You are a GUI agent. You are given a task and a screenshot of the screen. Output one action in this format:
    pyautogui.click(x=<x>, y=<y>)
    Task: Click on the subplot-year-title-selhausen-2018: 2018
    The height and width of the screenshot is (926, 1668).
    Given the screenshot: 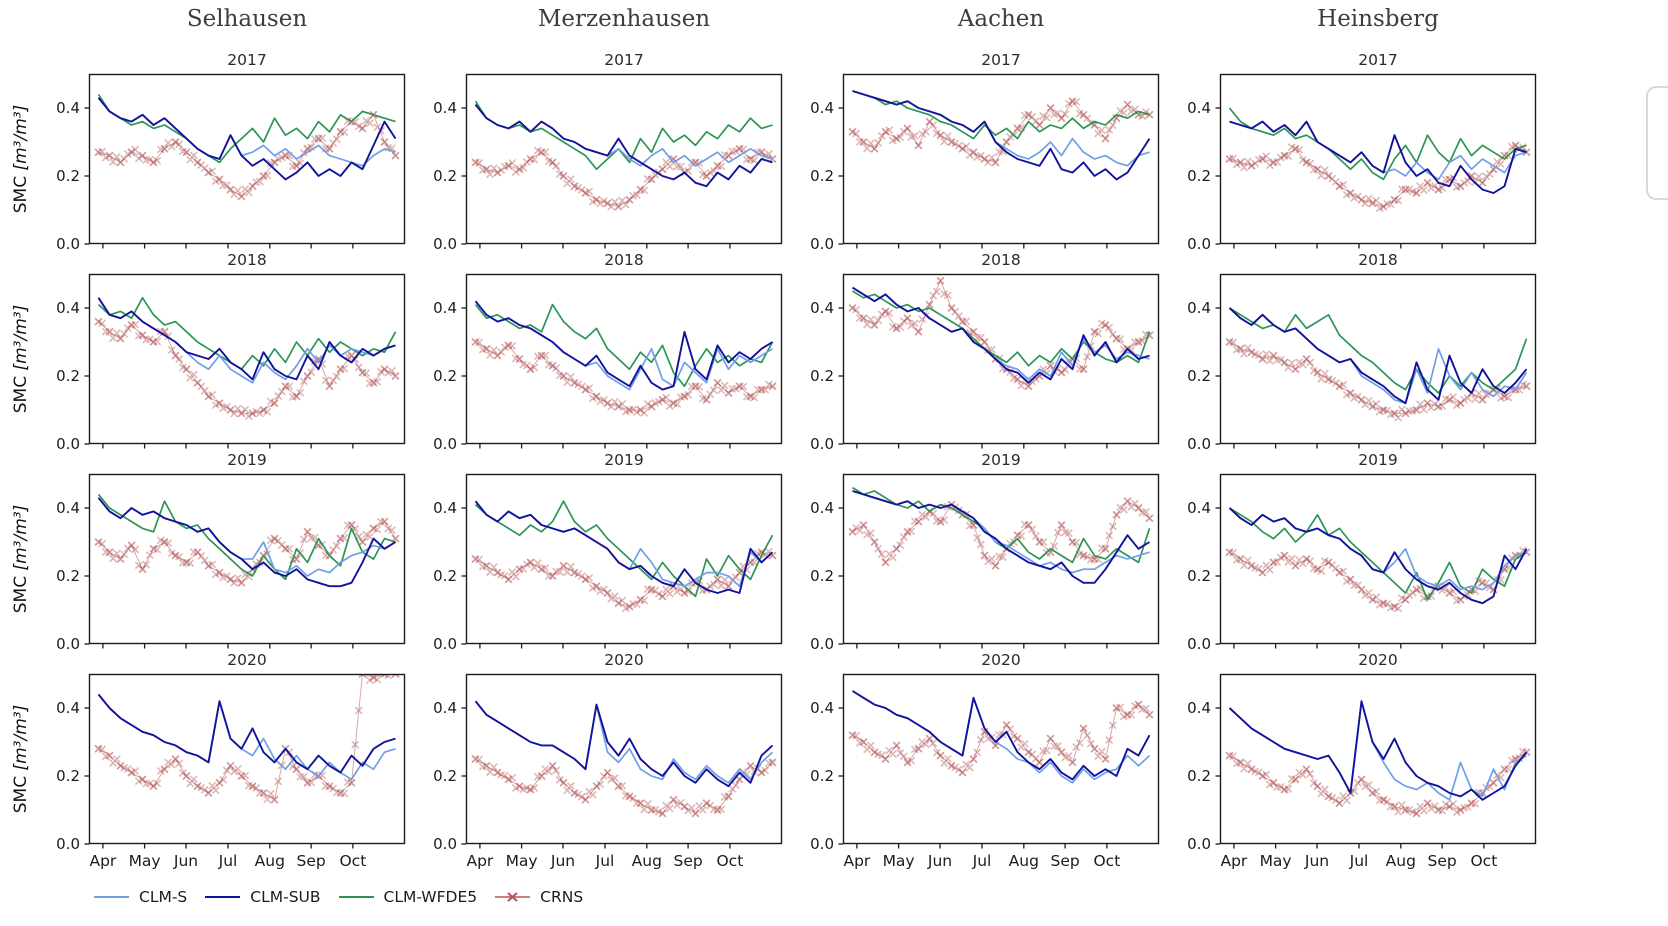 What is the action you would take?
    pyautogui.click(x=247, y=260)
    